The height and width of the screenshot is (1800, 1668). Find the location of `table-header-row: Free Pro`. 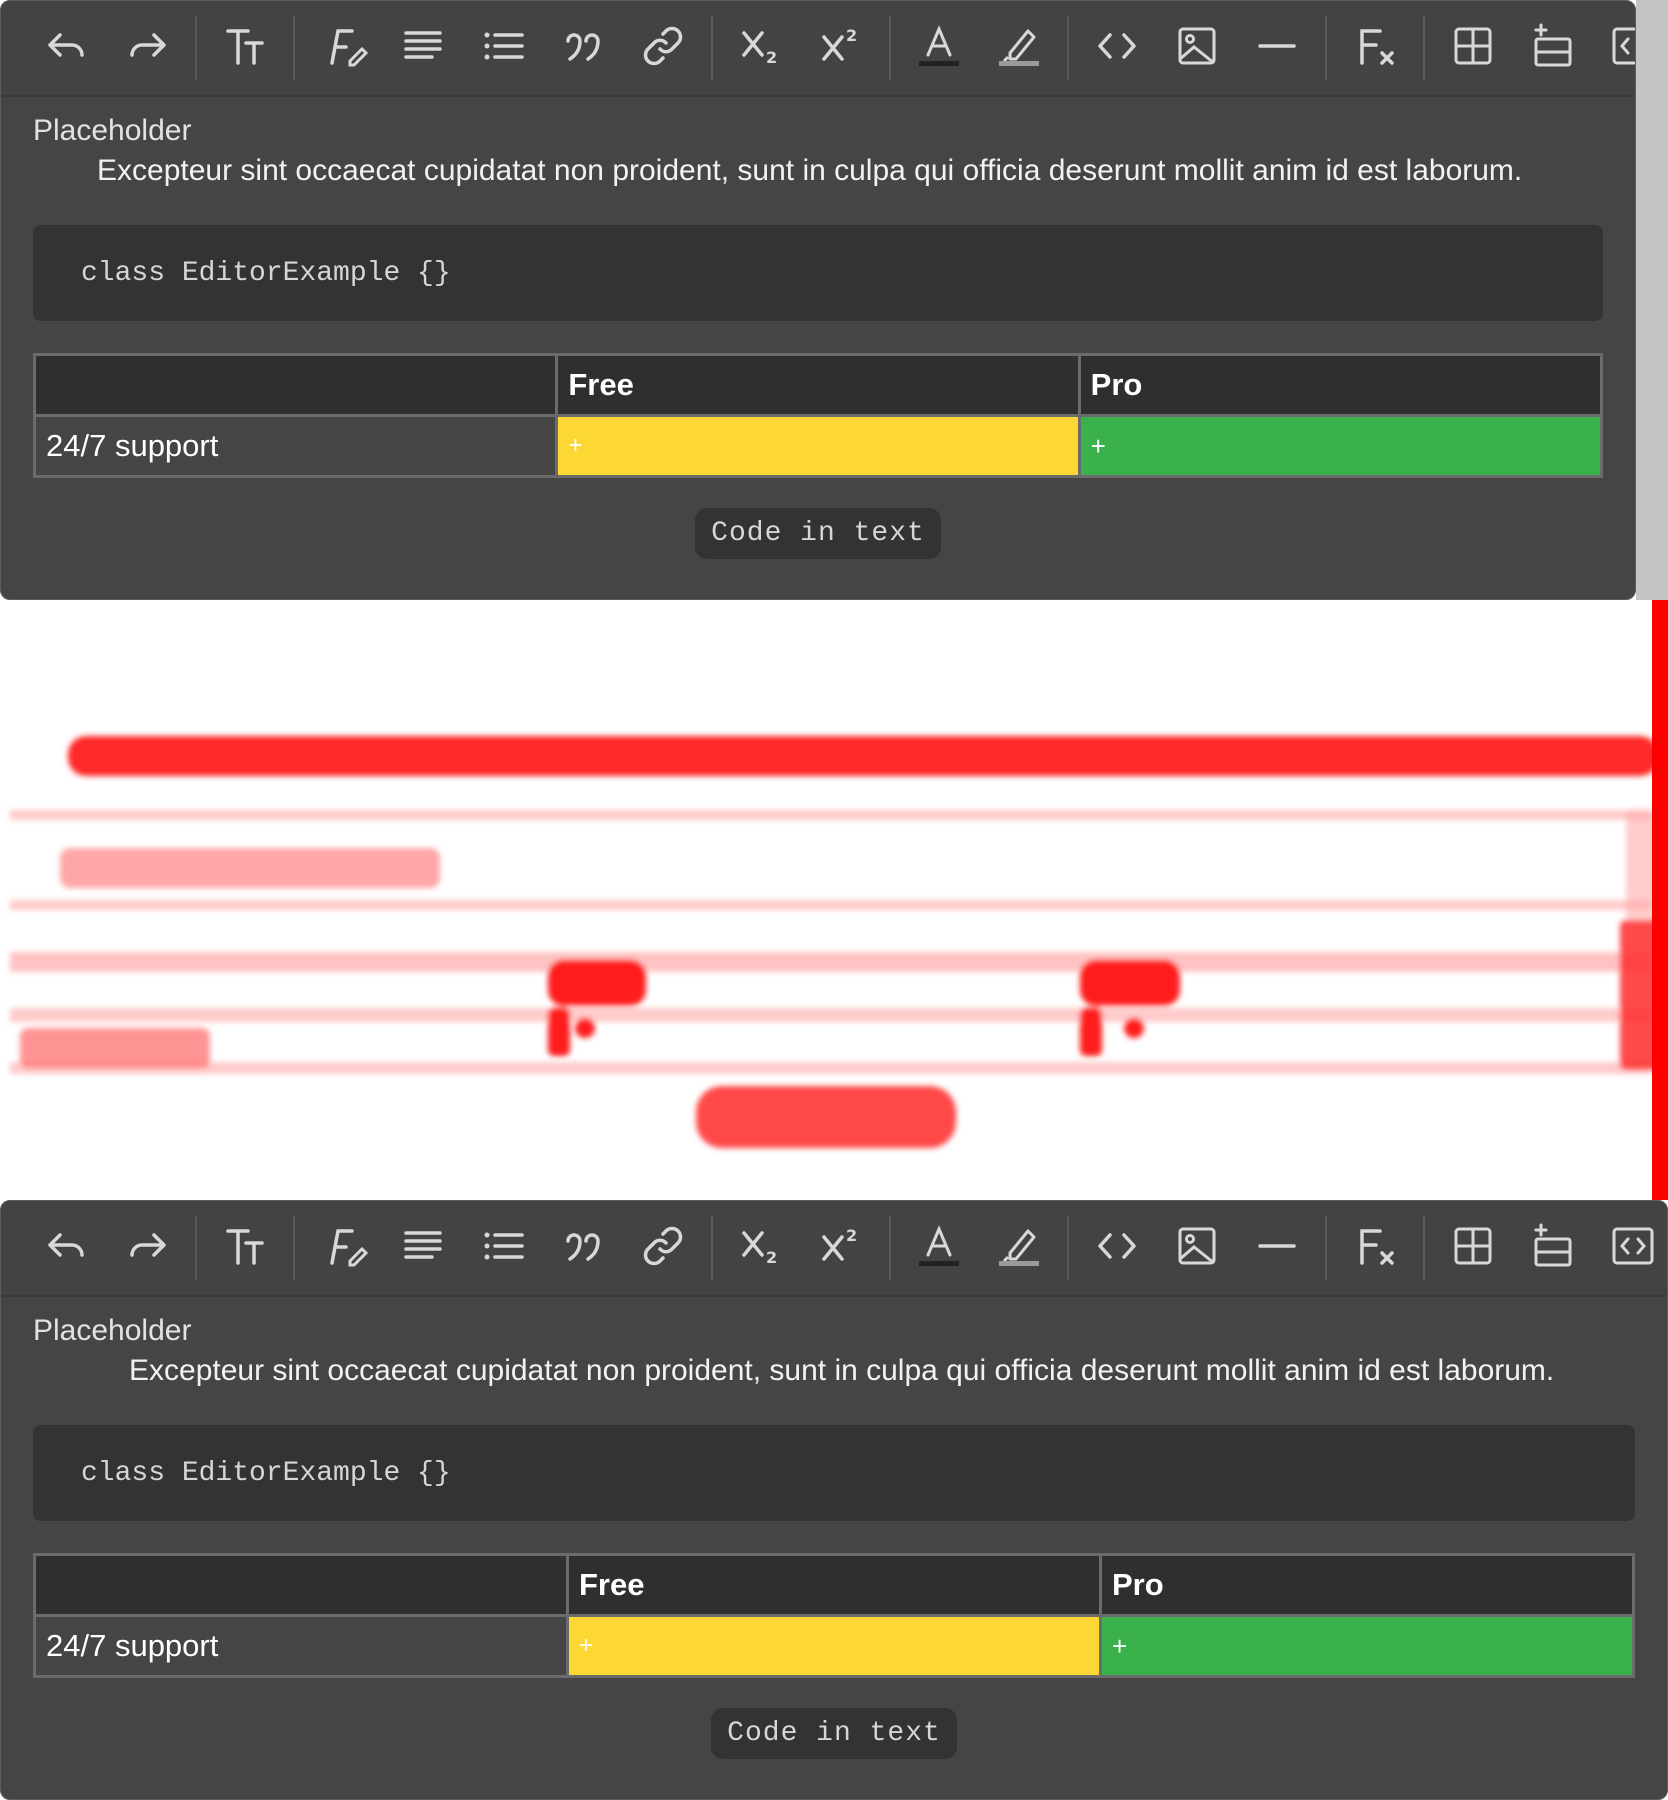

table-header-row: Free Pro is located at coordinates (834, 1585).